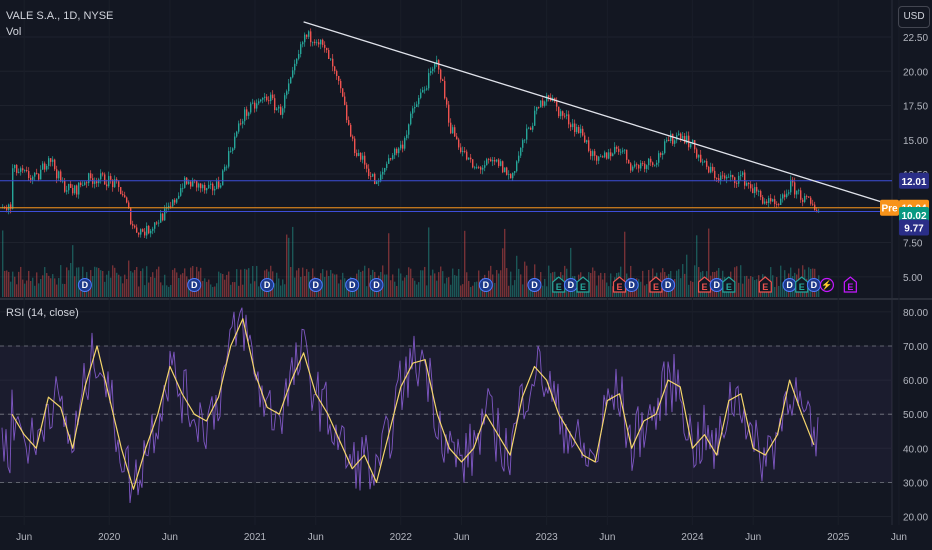 The image size is (932, 550). Describe the element at coordinates (914, 17) in the screenshot. I see `currency-button: USD` at that location.